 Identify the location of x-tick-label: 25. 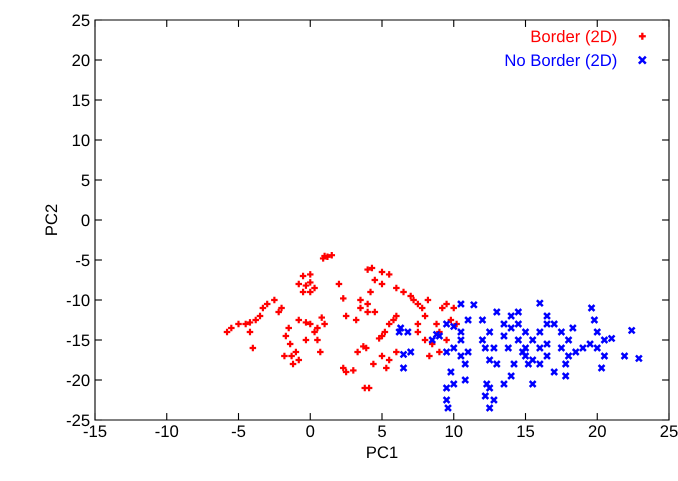
(669, 431).